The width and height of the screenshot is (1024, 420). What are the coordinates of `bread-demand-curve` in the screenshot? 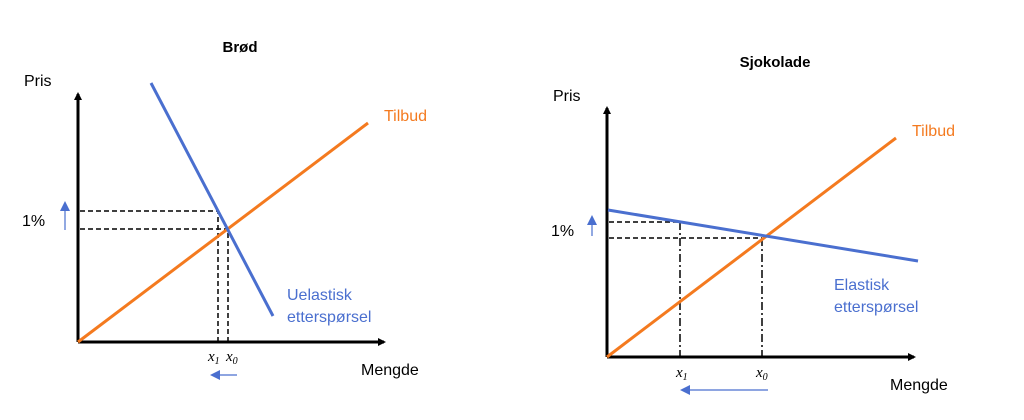 It's located at (212, 199).